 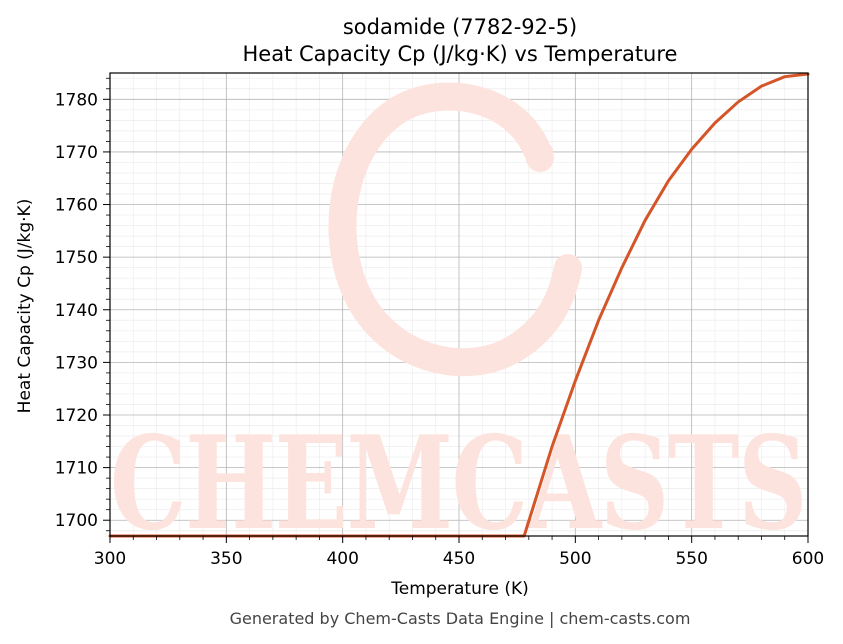 I want to click on x-axis-label: Temperature (K), so click(x=459, y=589).